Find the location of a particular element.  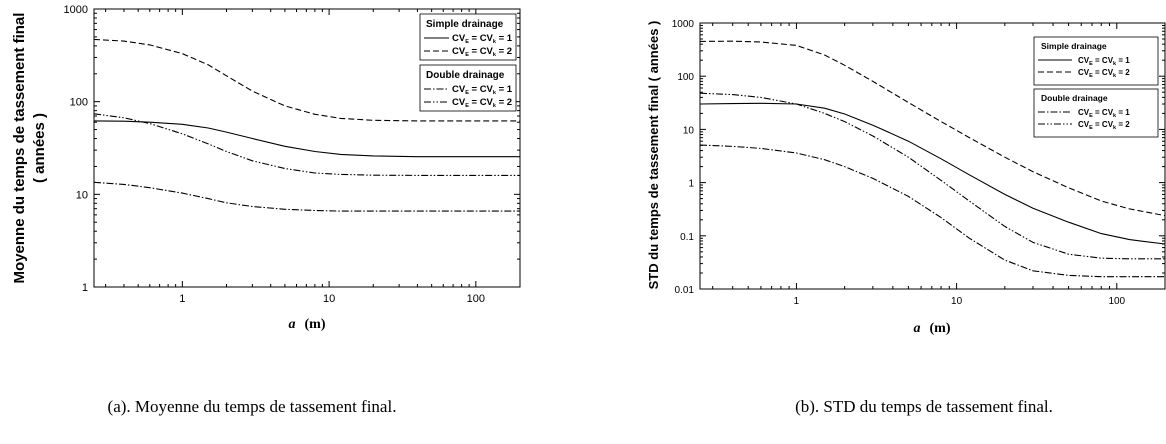

panel-a-x-tick-label: 10 is located at coordinates (329, 299).